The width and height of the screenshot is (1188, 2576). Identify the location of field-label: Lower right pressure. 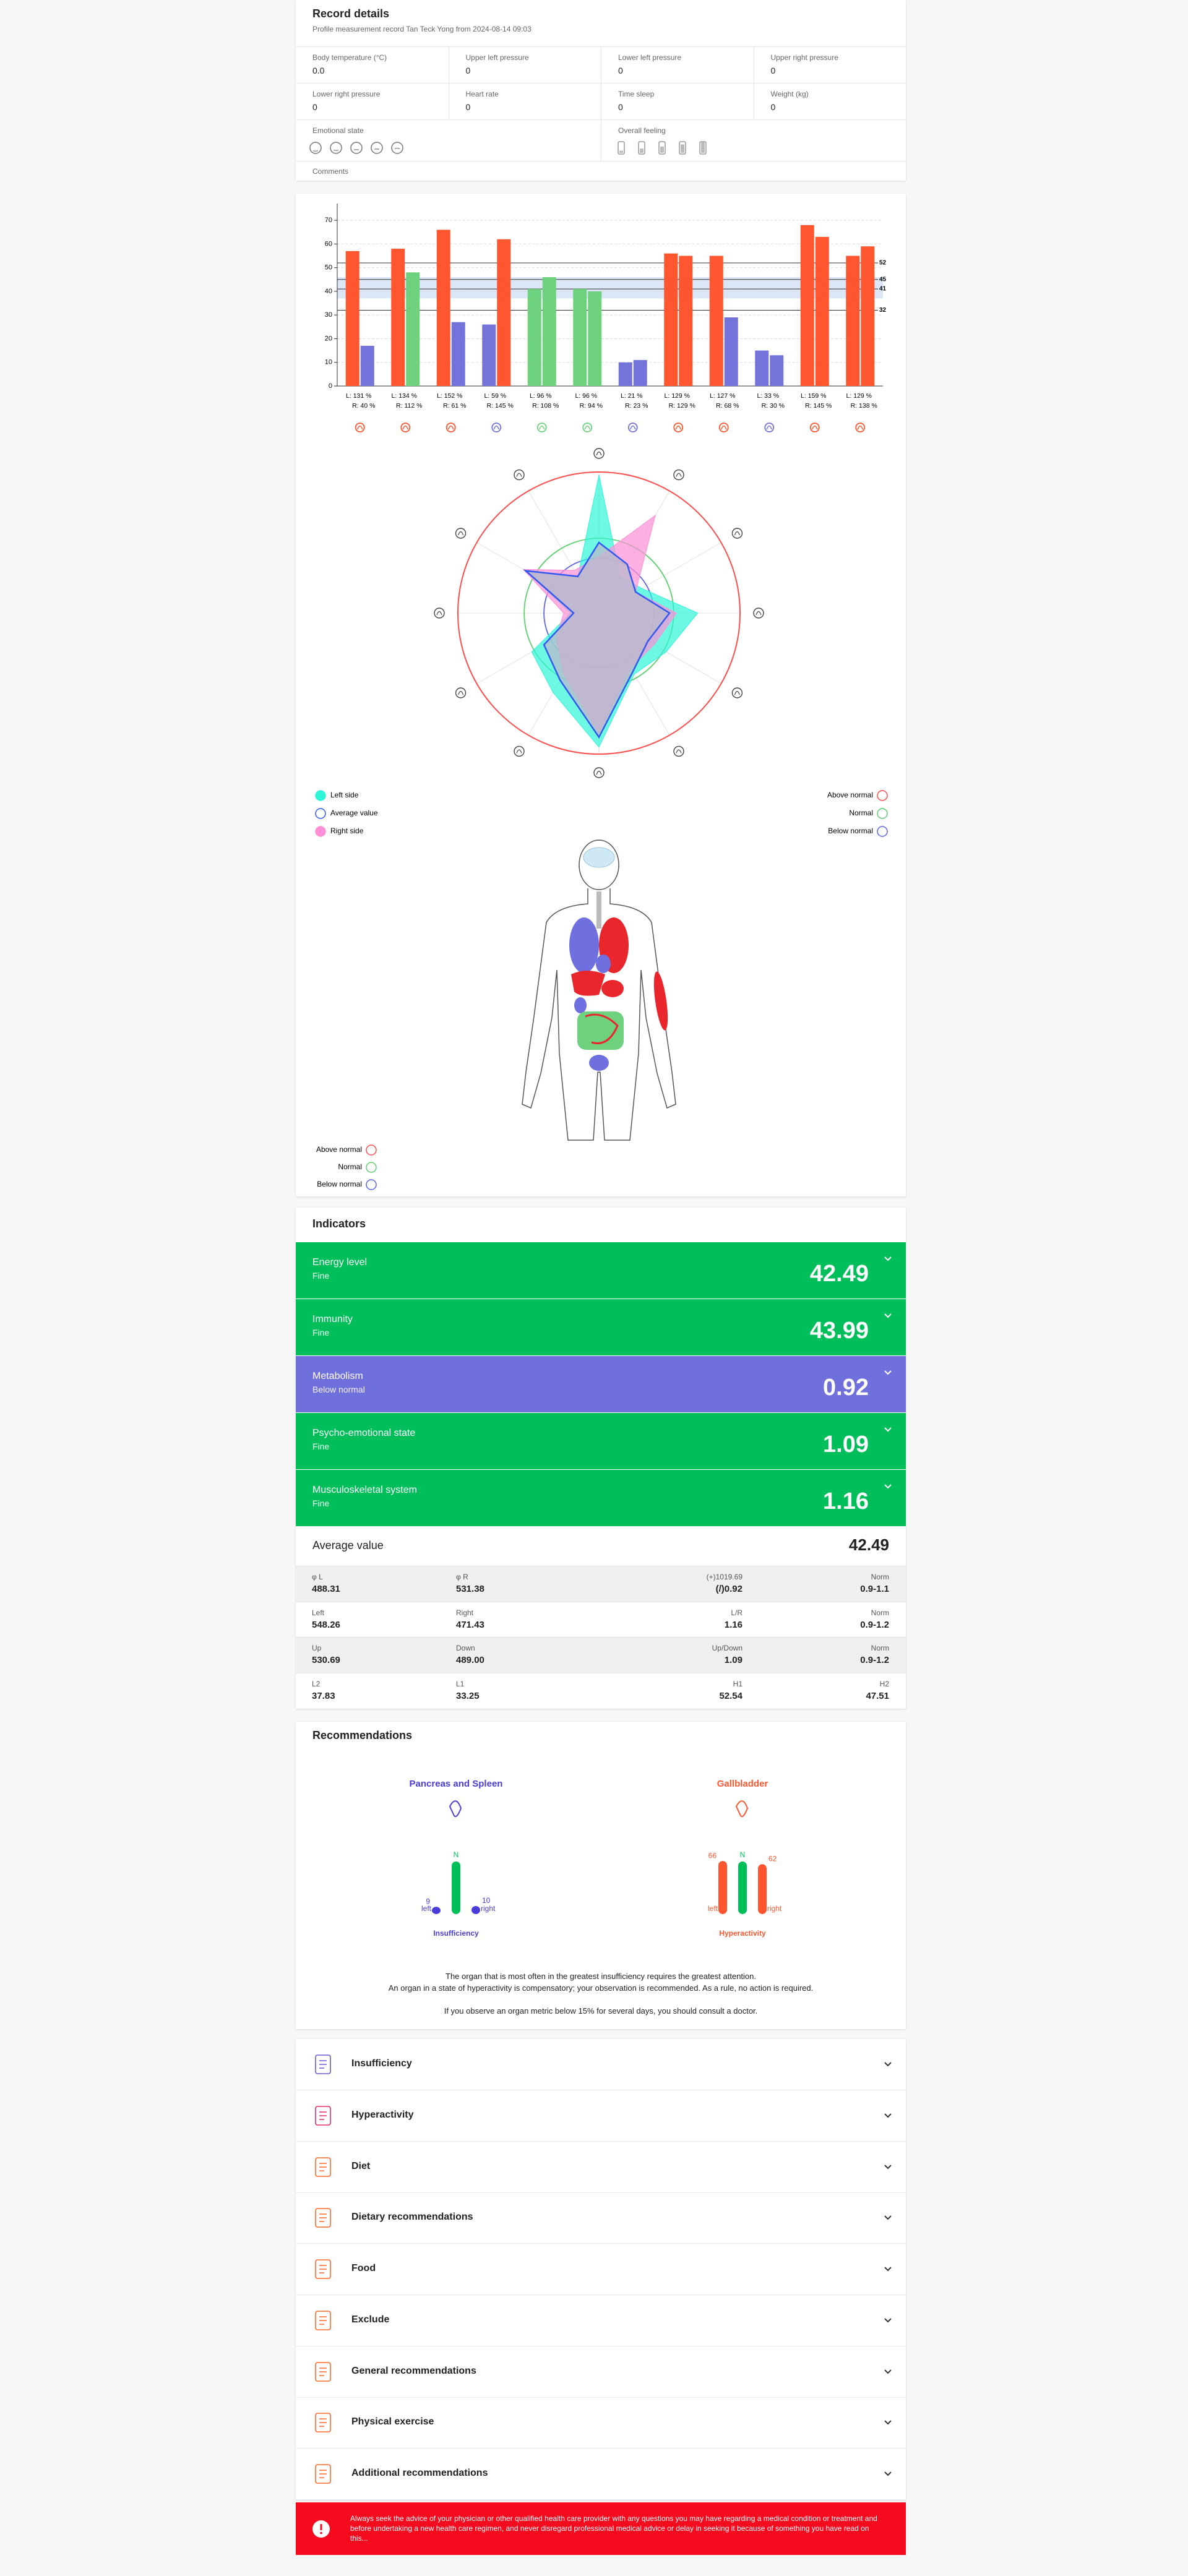
(346, 94).